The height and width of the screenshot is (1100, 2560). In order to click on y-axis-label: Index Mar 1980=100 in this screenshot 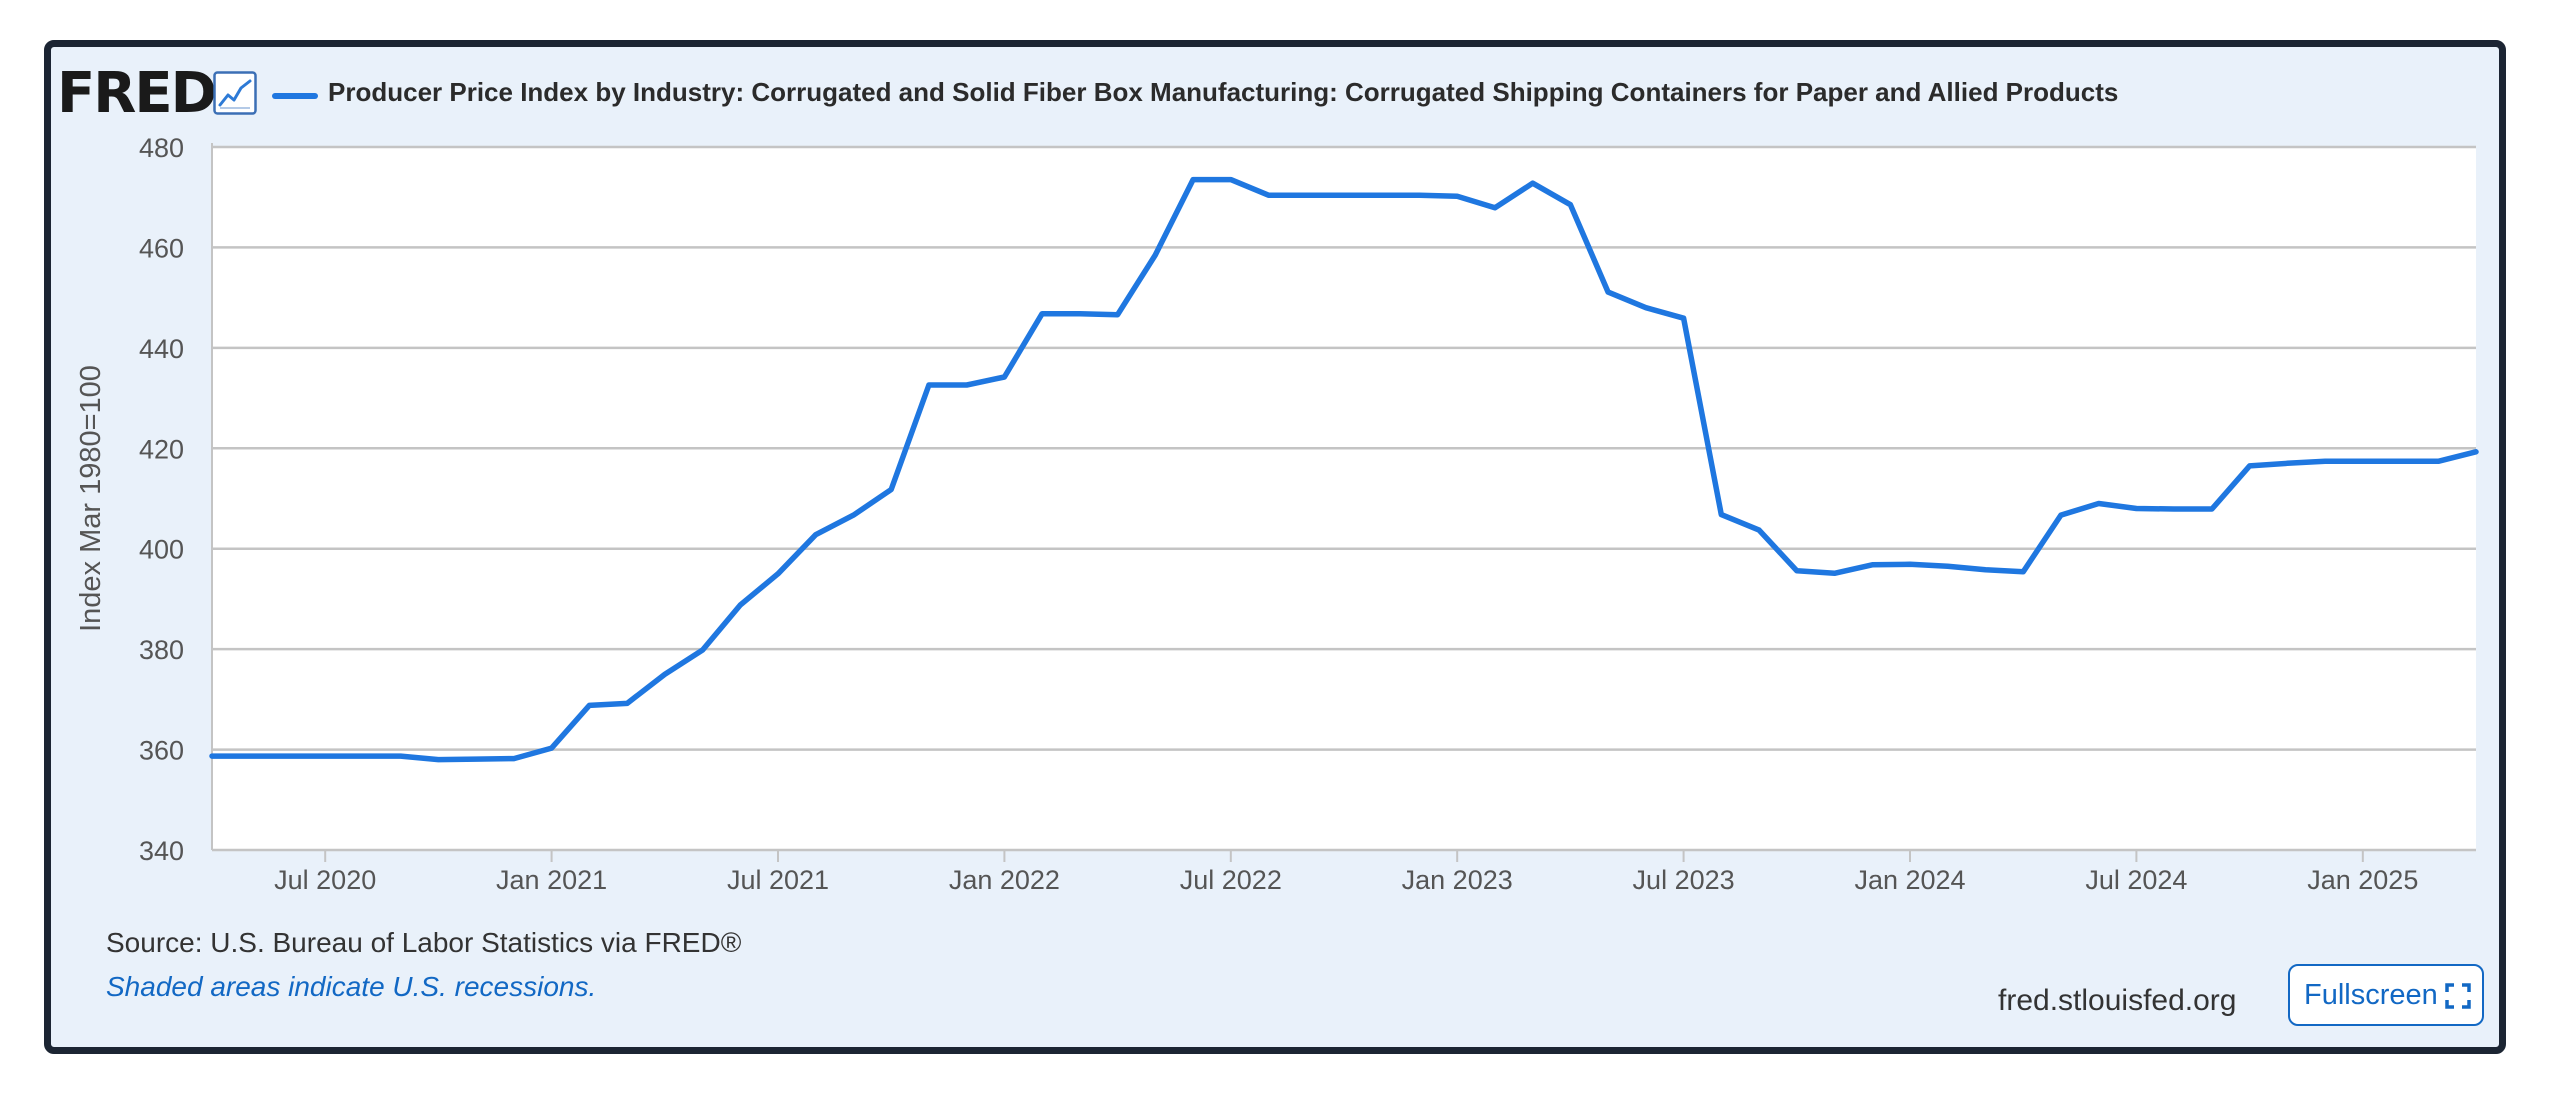, I will do `click(91, 498)`.